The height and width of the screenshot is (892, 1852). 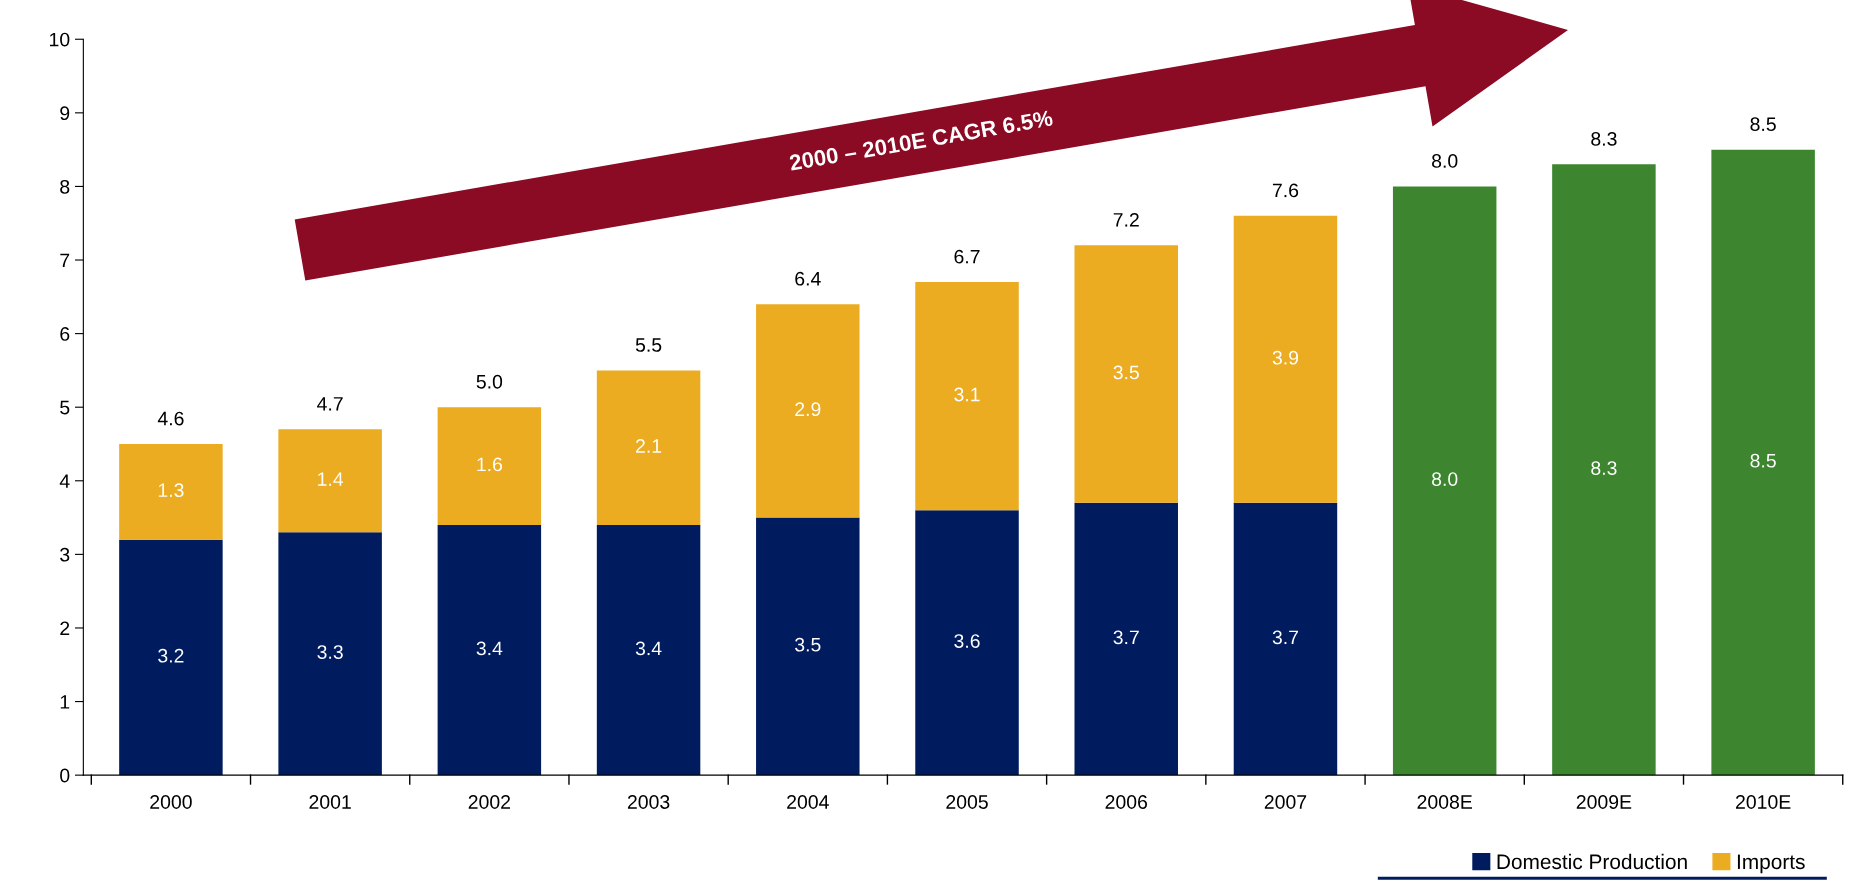 What do you see at coordinates (489, 802) in the screenshot?
I see `x-tick-label: 2002` at bounding box center [489, 802].